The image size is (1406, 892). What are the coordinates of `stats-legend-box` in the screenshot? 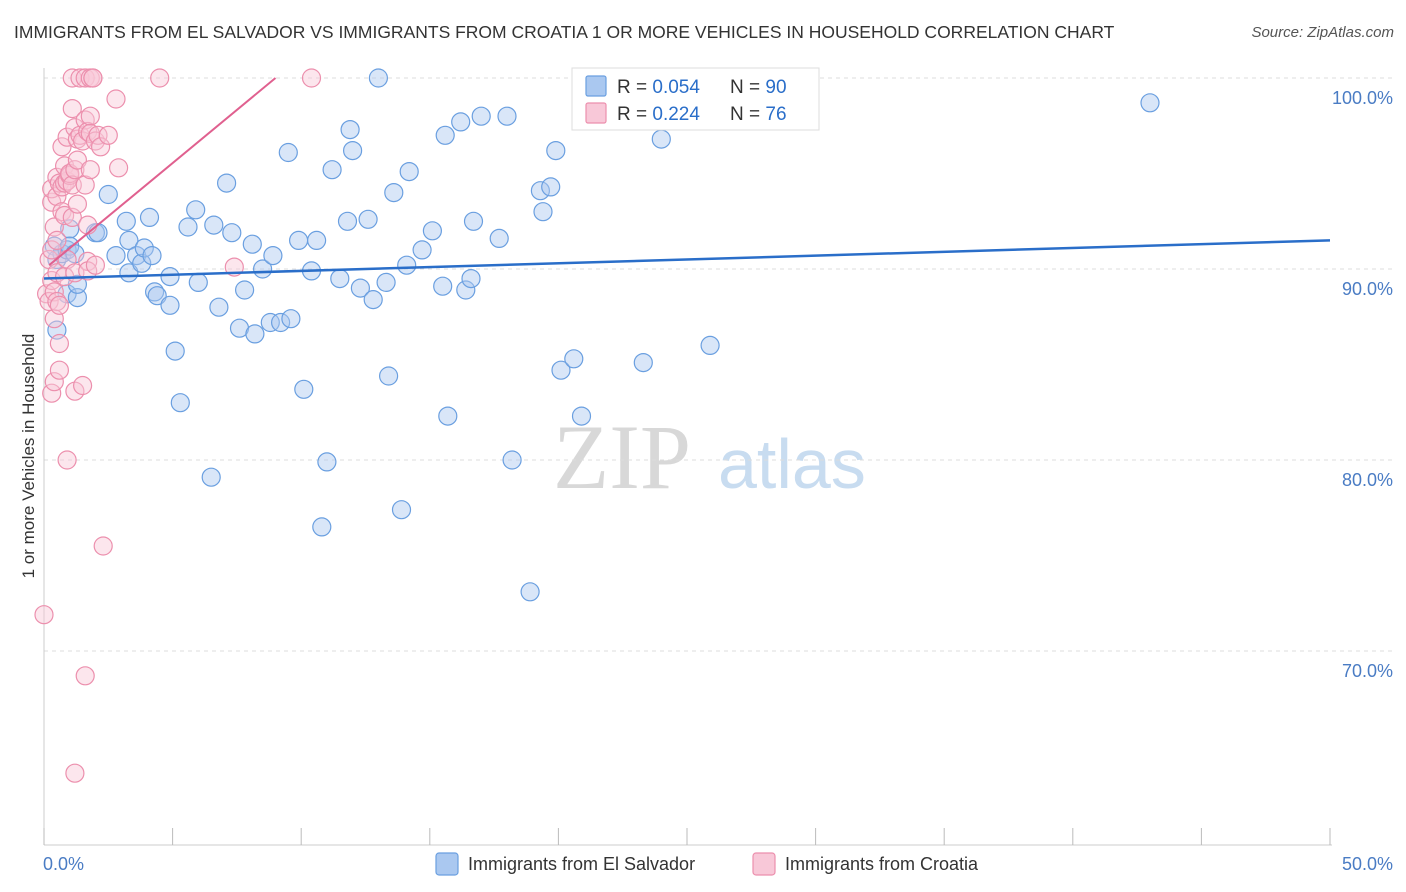 It's located at (695, 99).